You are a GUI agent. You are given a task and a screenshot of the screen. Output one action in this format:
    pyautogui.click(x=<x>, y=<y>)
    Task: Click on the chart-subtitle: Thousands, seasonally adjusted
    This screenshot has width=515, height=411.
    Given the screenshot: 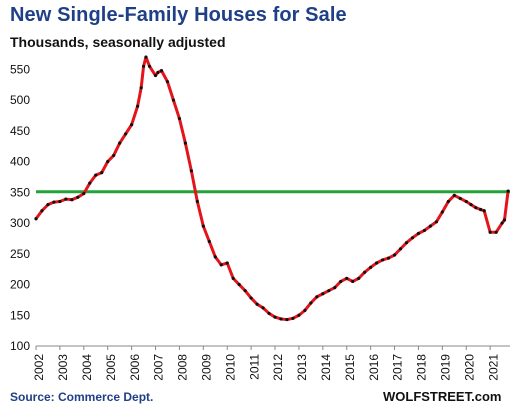 What is the action you would take?
    pyautogui.click(x=118, y=42)
    